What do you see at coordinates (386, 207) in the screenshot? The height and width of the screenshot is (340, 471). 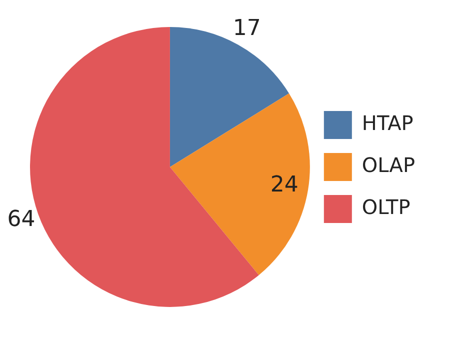 I see `legend-label: OLTP` at bounding box center [386, 207].